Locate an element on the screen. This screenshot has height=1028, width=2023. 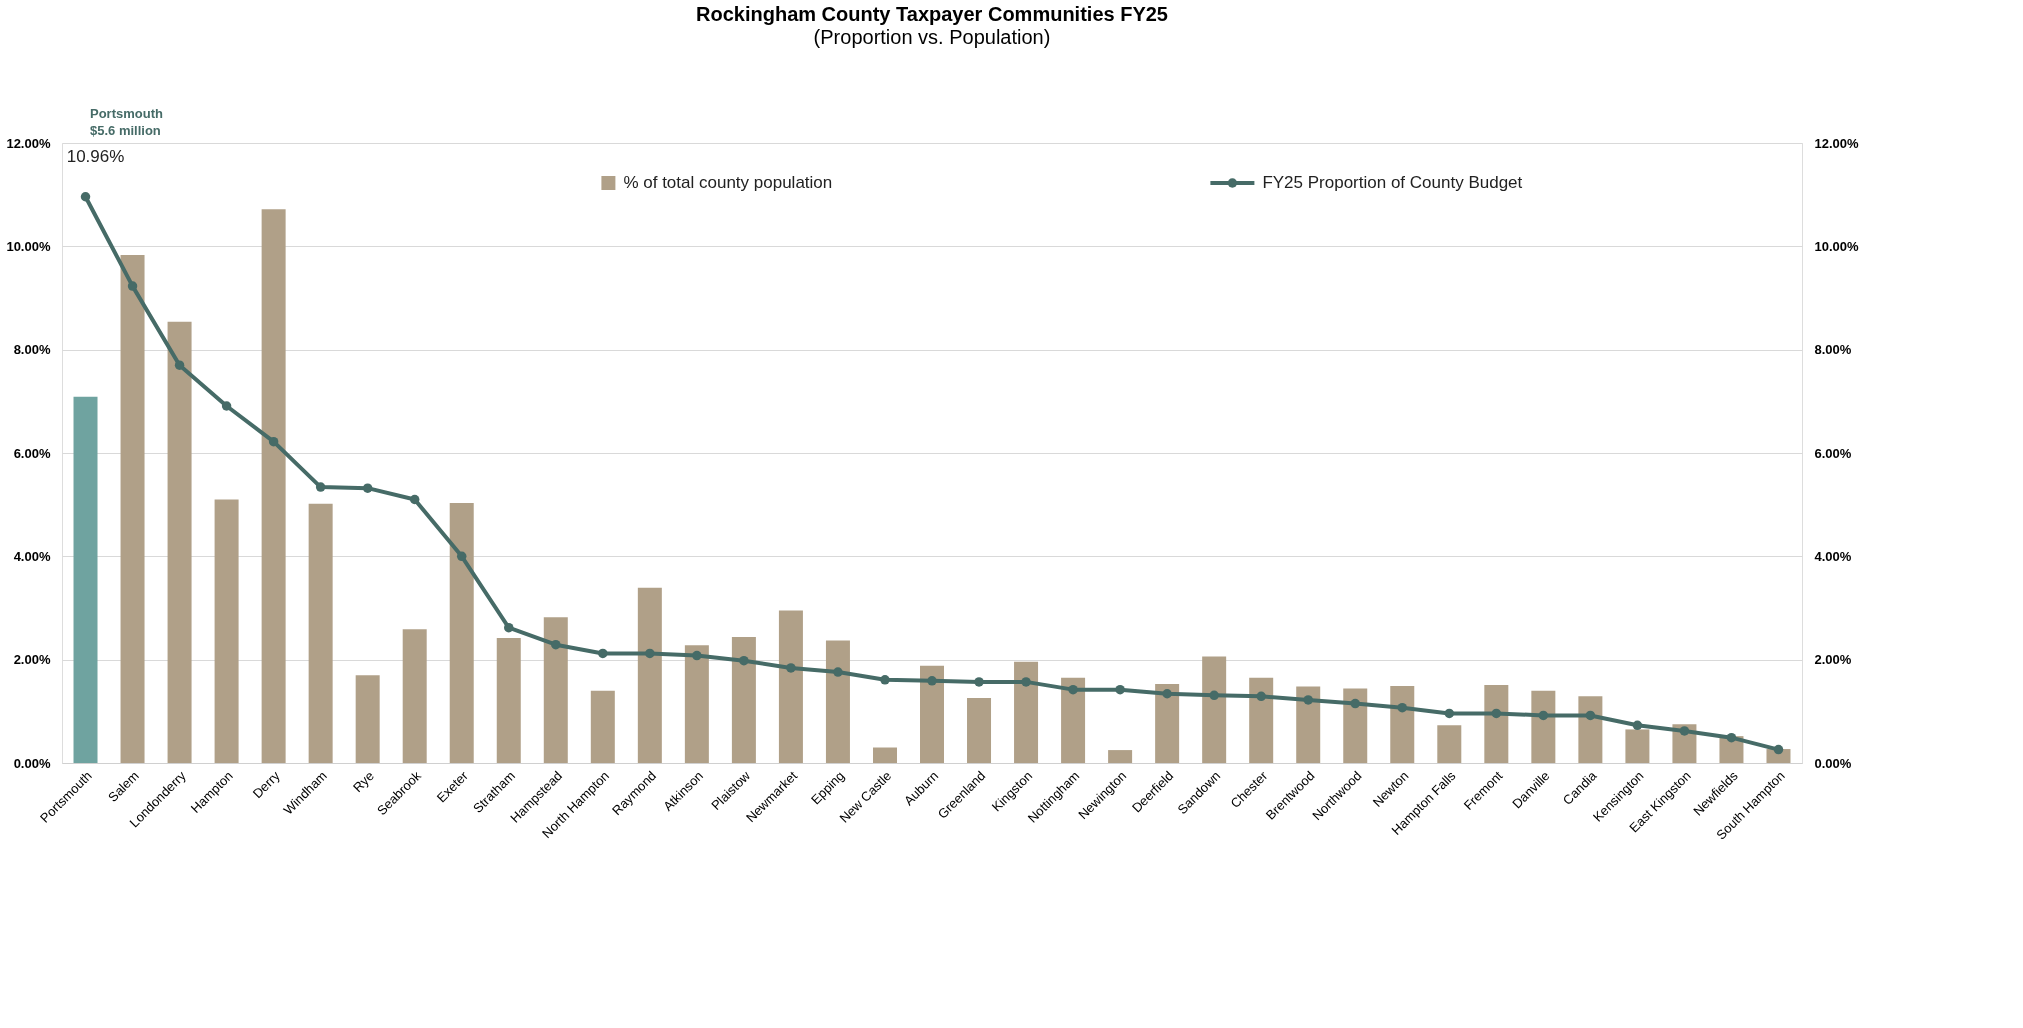
text: Portsmouth $5.6 million is located at coordinates (126, 122).